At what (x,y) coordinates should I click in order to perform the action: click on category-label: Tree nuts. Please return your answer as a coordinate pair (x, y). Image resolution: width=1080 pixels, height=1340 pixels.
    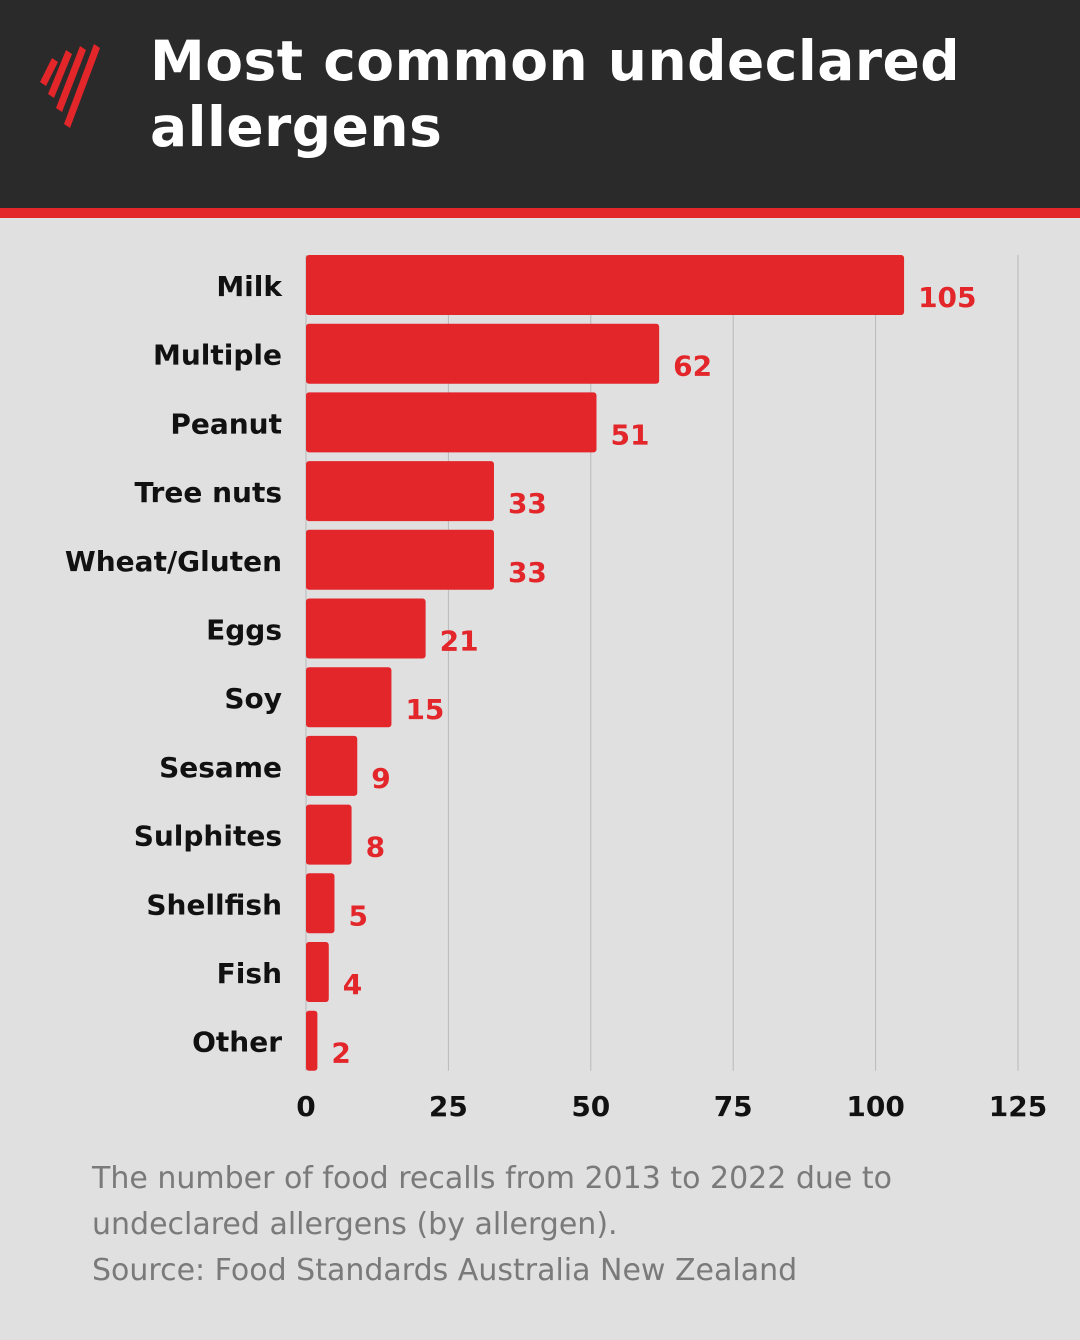
    Looking at the image, I should click on (208, 492).